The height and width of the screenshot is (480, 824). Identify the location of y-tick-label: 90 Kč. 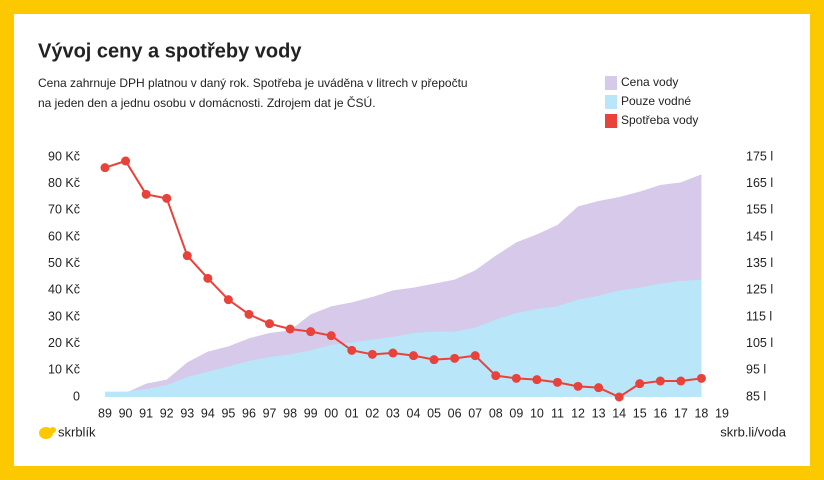
(64, 156).